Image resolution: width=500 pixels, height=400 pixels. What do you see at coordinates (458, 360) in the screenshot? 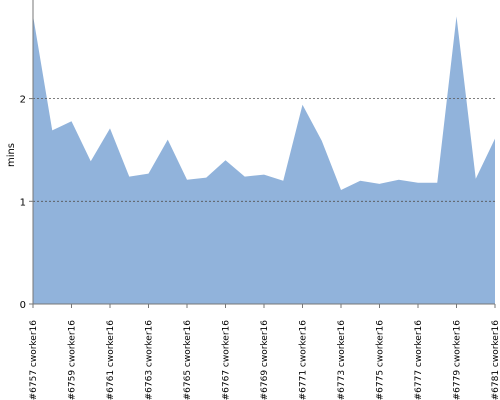
I see `x-tick-label: #6779 cworker16` at bounding box center [458, 360].